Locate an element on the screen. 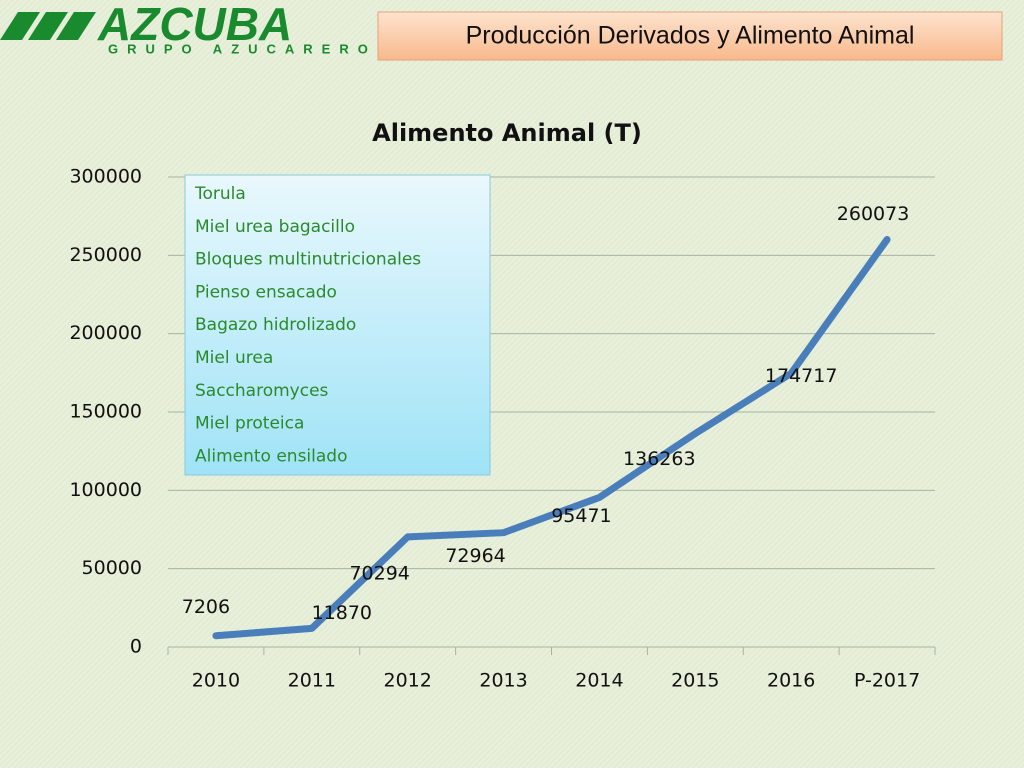 The width and height of the screenshot is (1024, 772). header-box is located at coordinates (690, 36).